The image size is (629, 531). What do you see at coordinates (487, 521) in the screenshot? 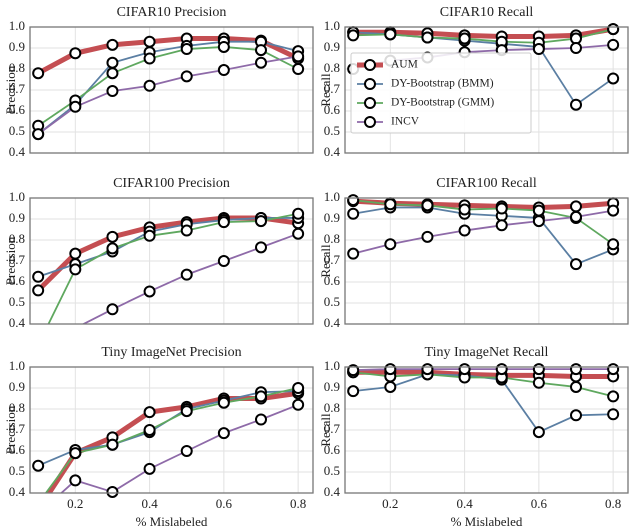
I see `x-axis-label: % Mislabeled` at bounding box center [487, 521].